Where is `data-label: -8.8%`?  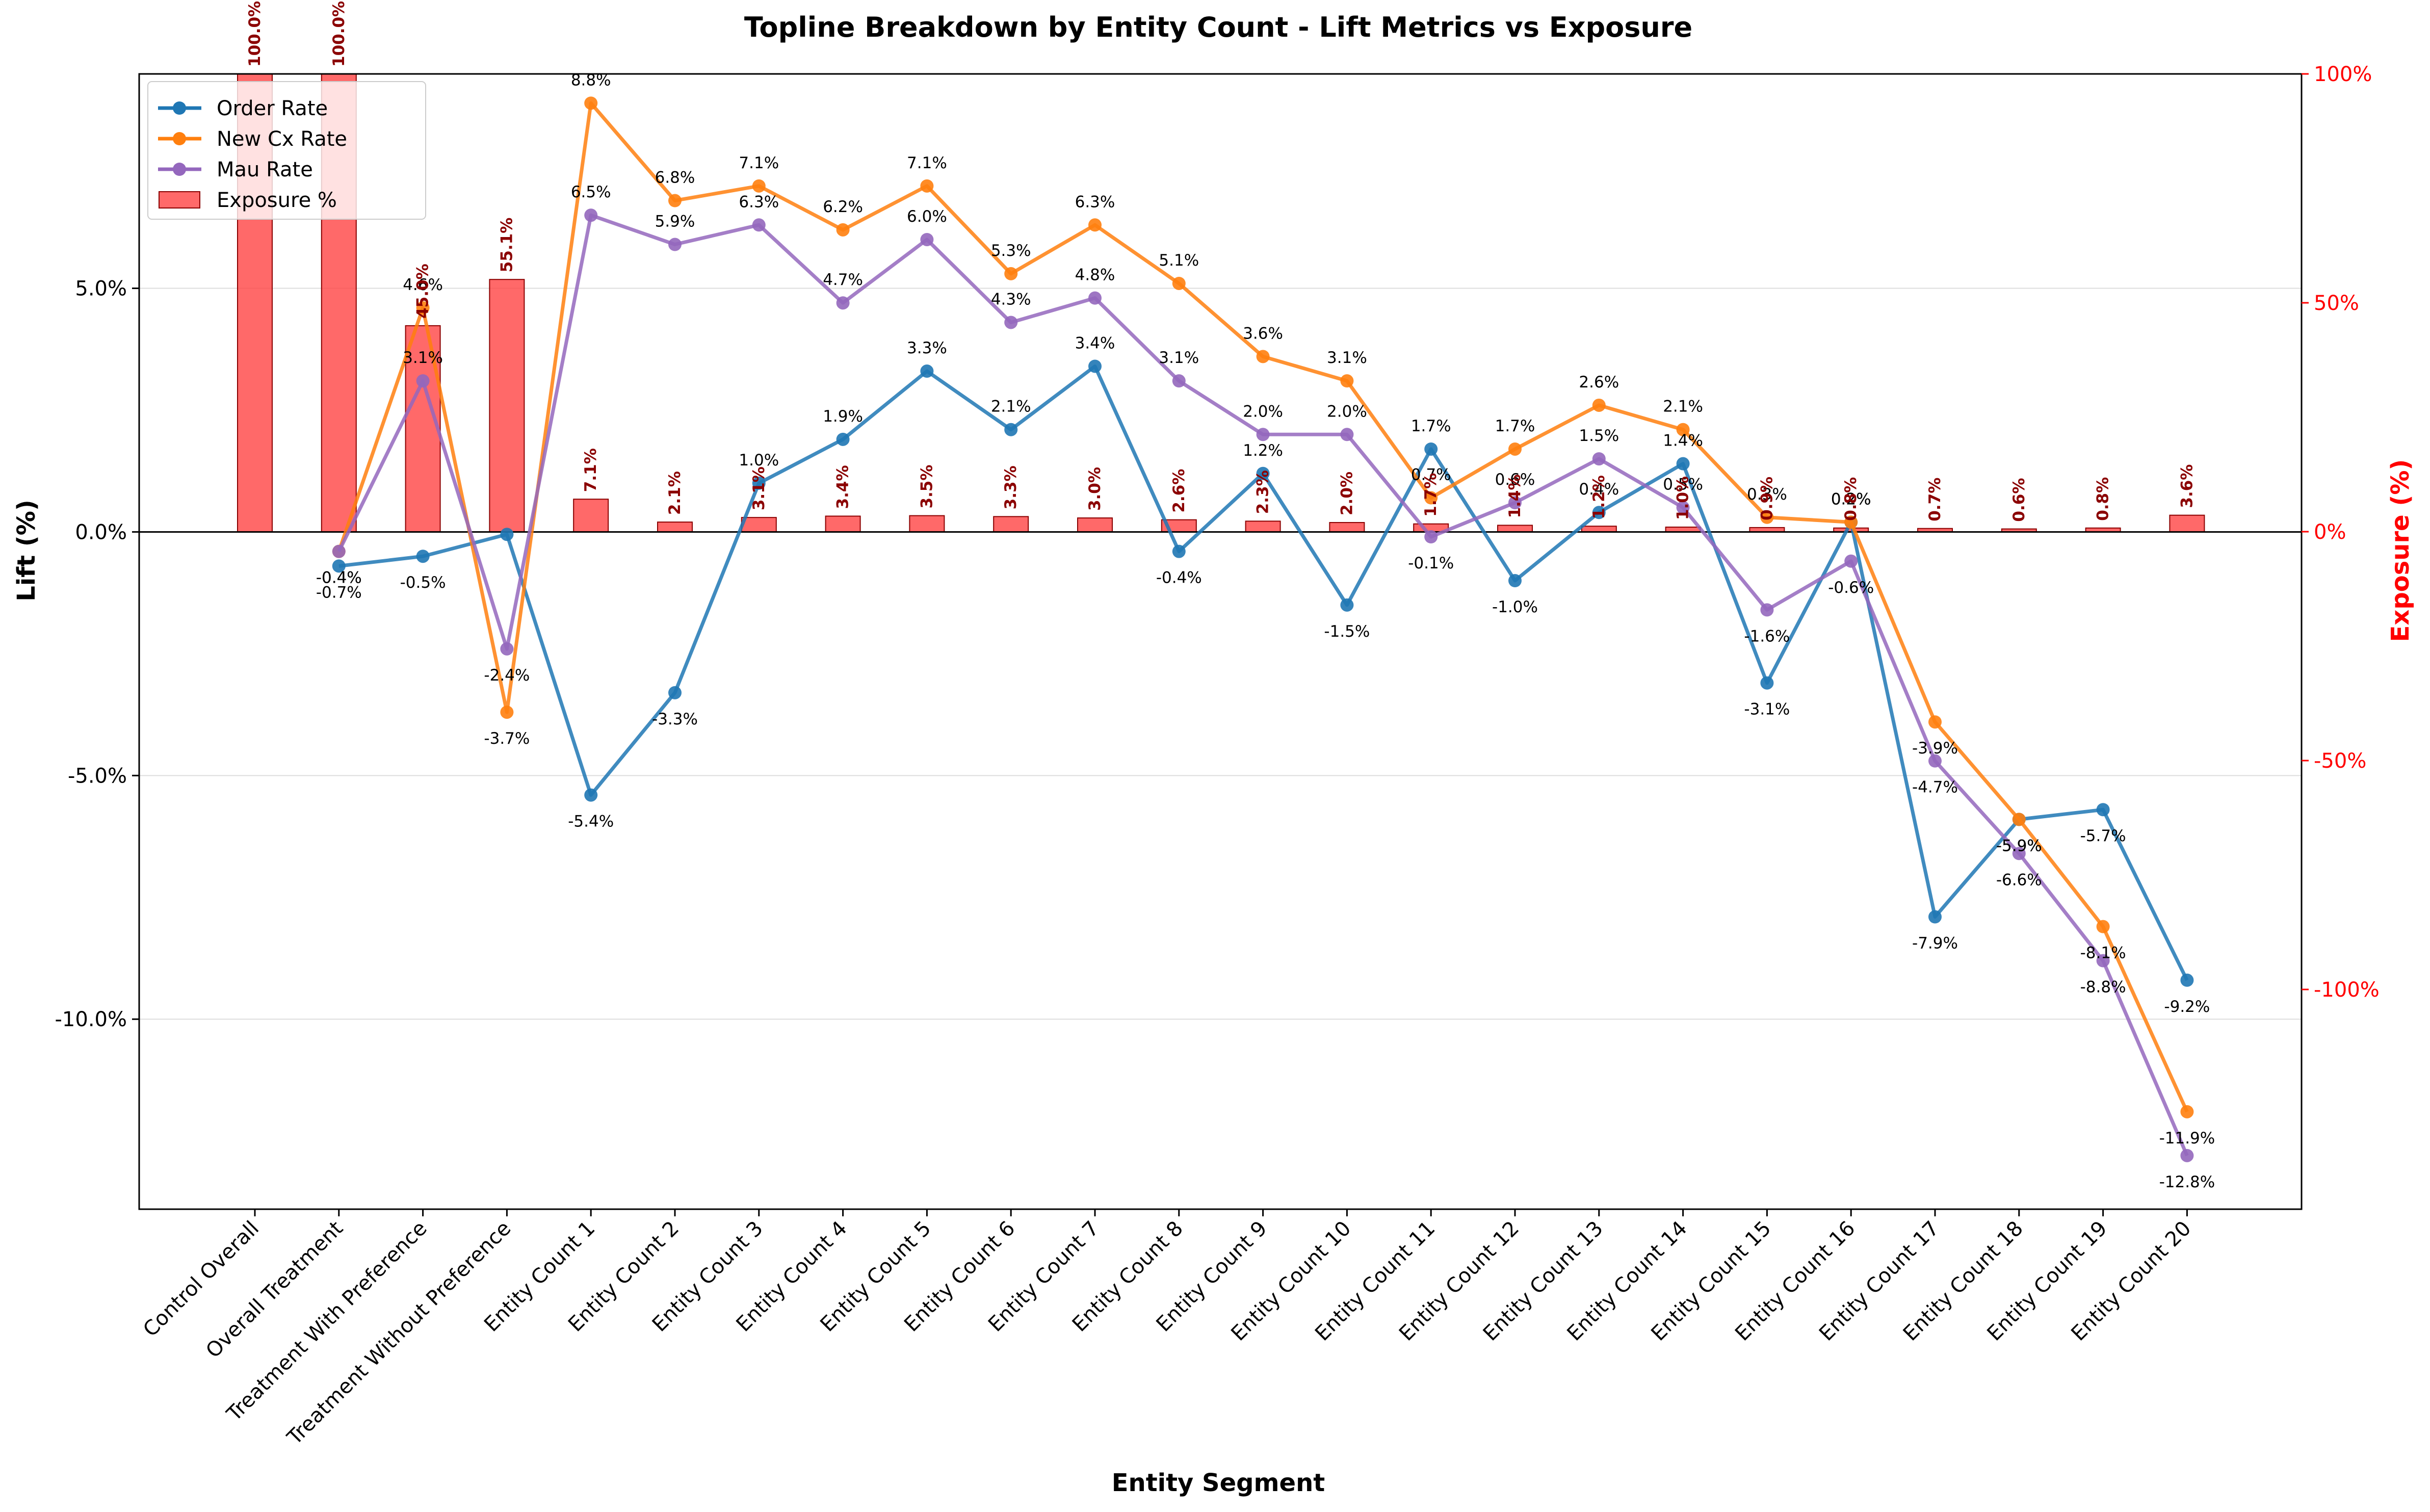 data-label: -8.8% is located at coordinates (2103, 987).